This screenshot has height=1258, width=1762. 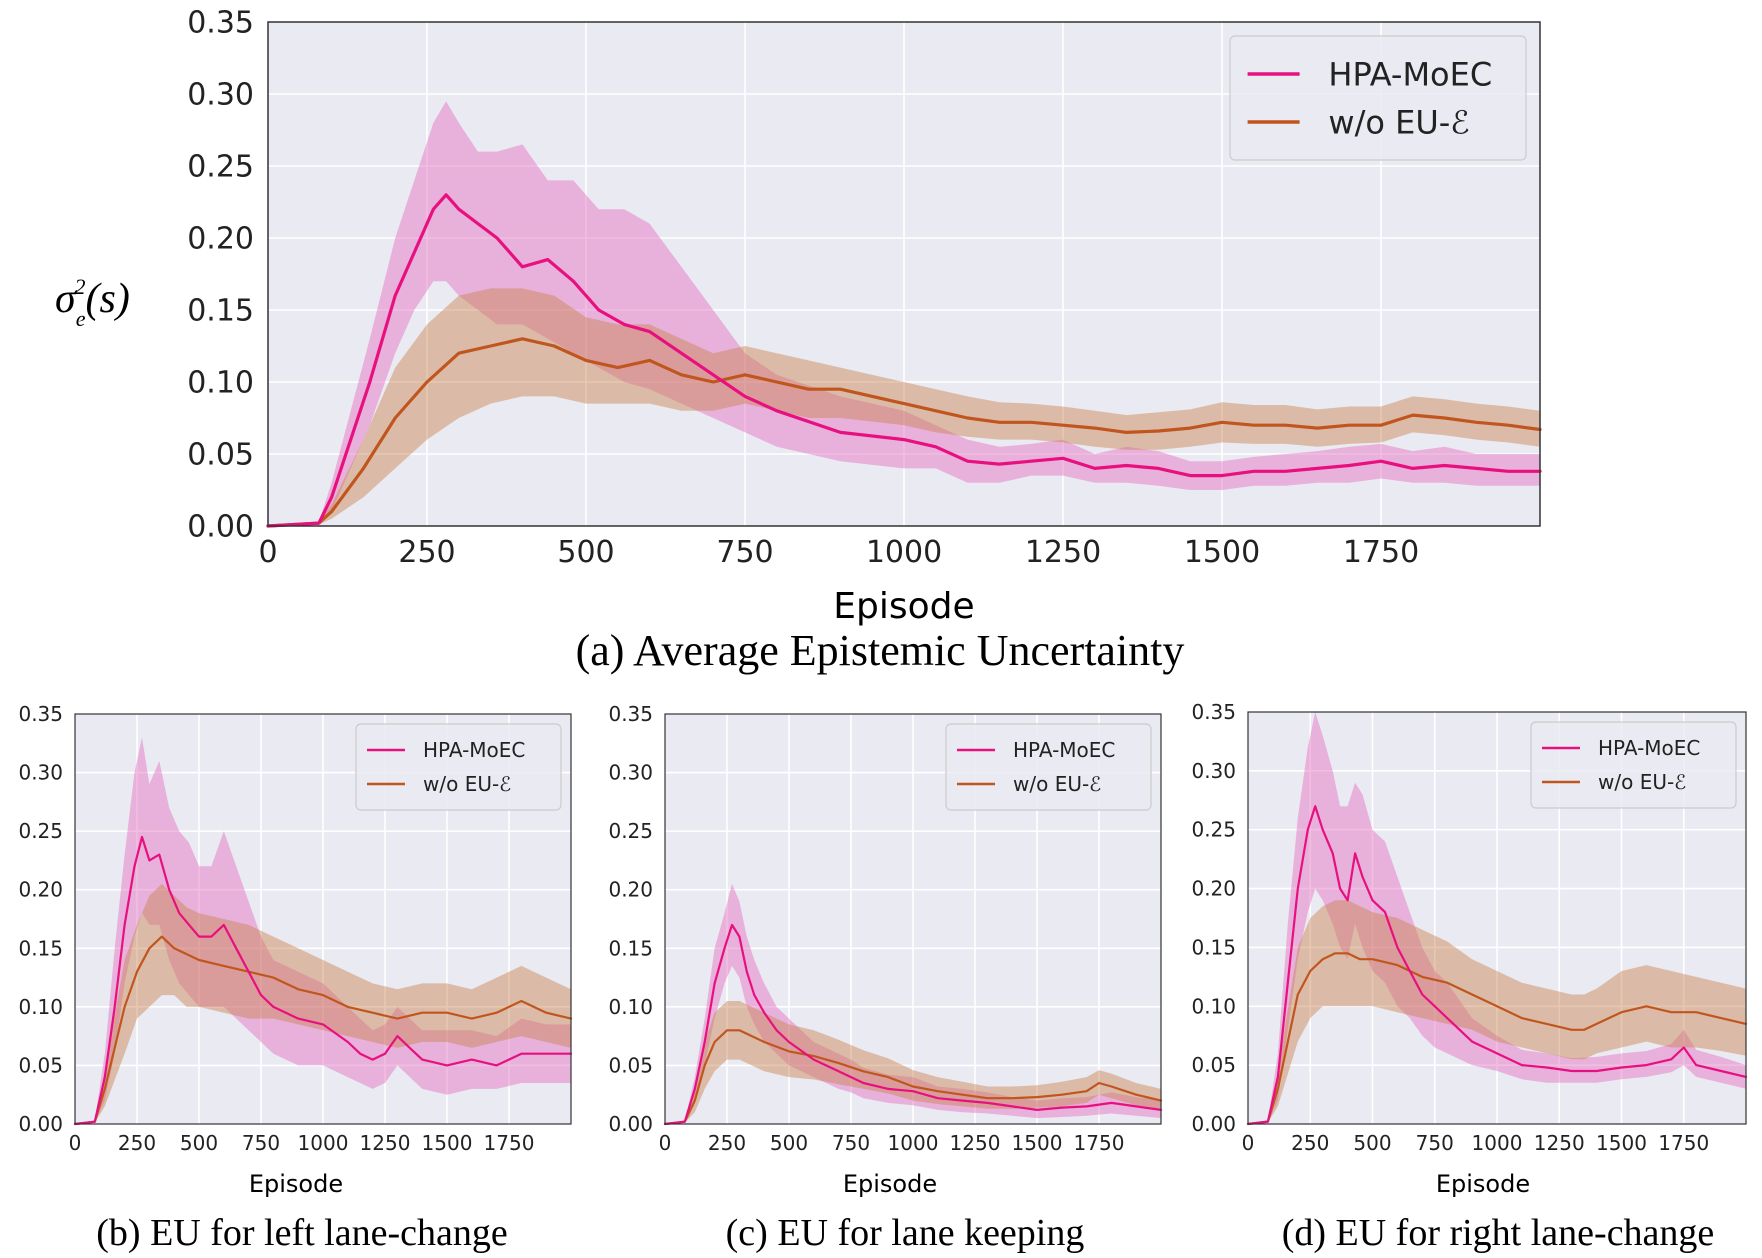 What do you see at coordinates (40, 831) in the screenshot?
I see `panel-b-ytick-label: 0.25` at bounding box center [40, 831].